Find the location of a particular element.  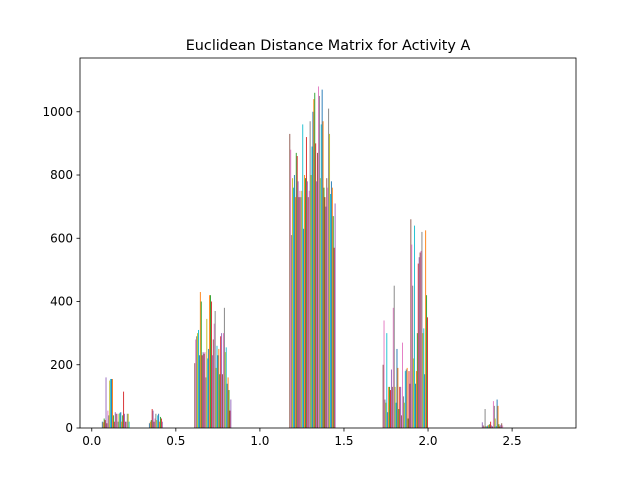

y-tick-label: 0 is located at coordinates (69, 428).